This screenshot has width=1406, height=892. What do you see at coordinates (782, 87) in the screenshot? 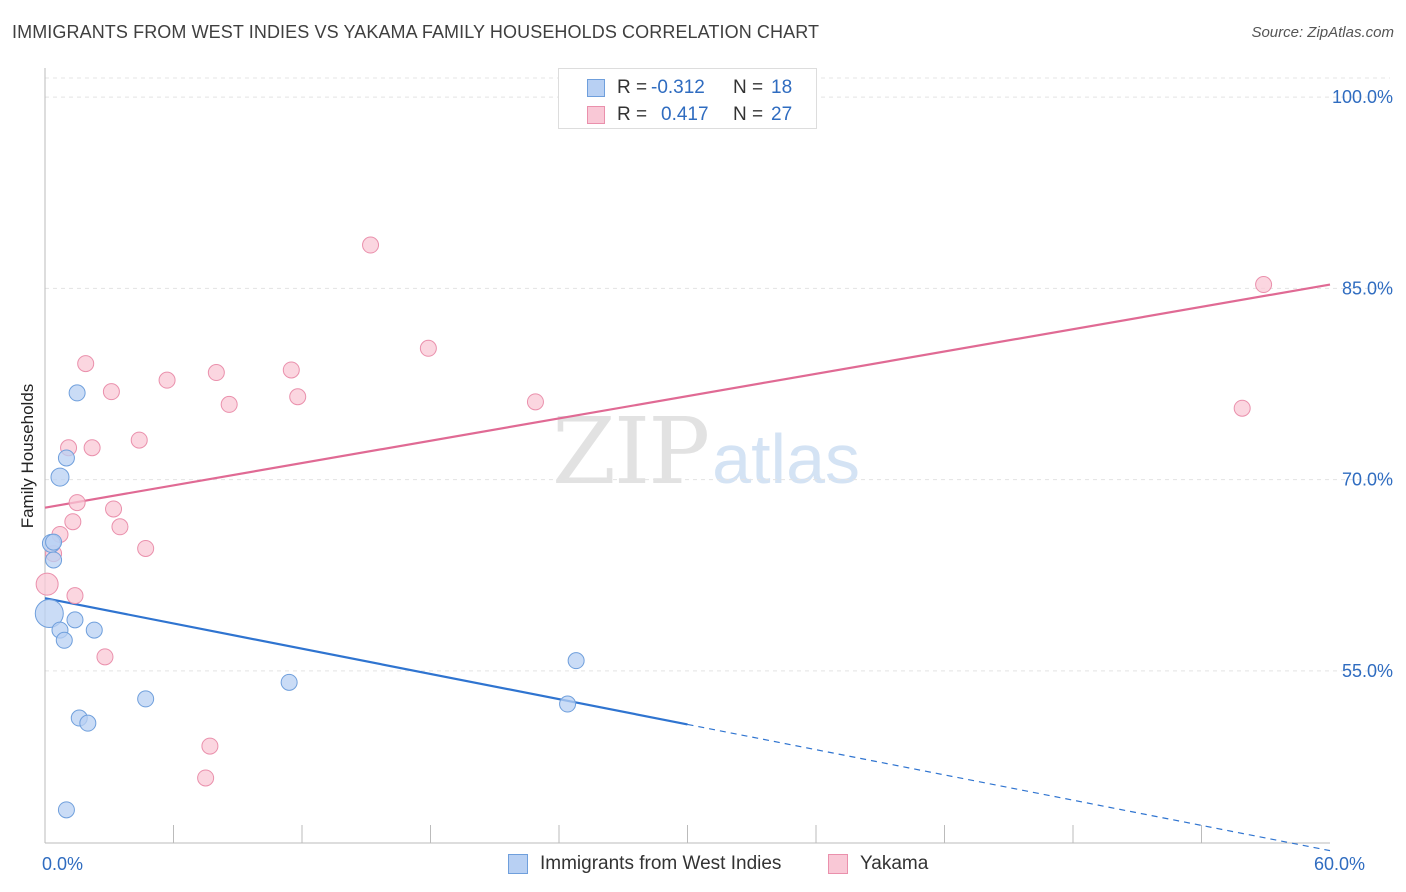
I see `legend-n-value-west-indies: 18` at bounding box center [782, 87].